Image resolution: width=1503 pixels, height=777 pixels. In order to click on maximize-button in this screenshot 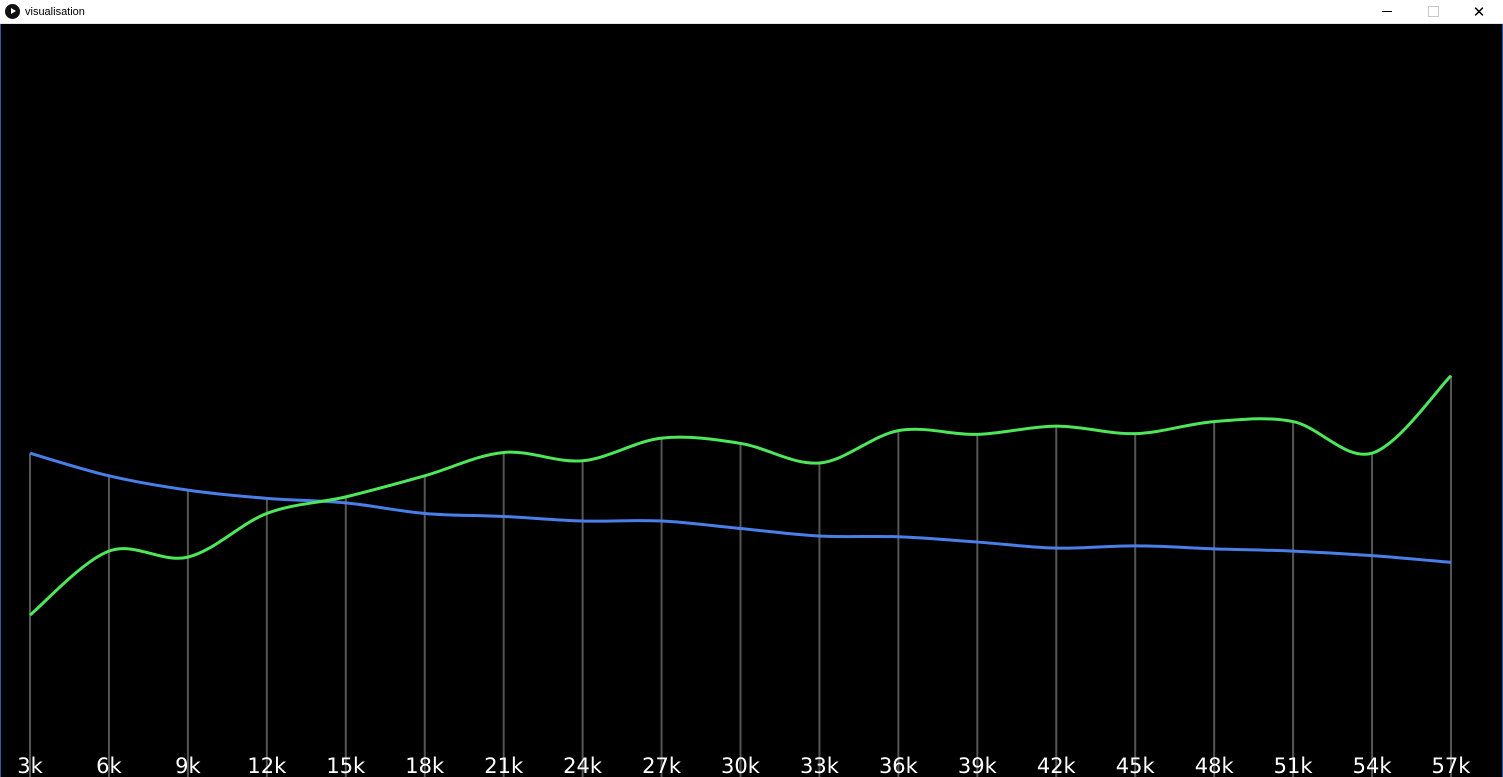, I will do `click(1433, 12)`.